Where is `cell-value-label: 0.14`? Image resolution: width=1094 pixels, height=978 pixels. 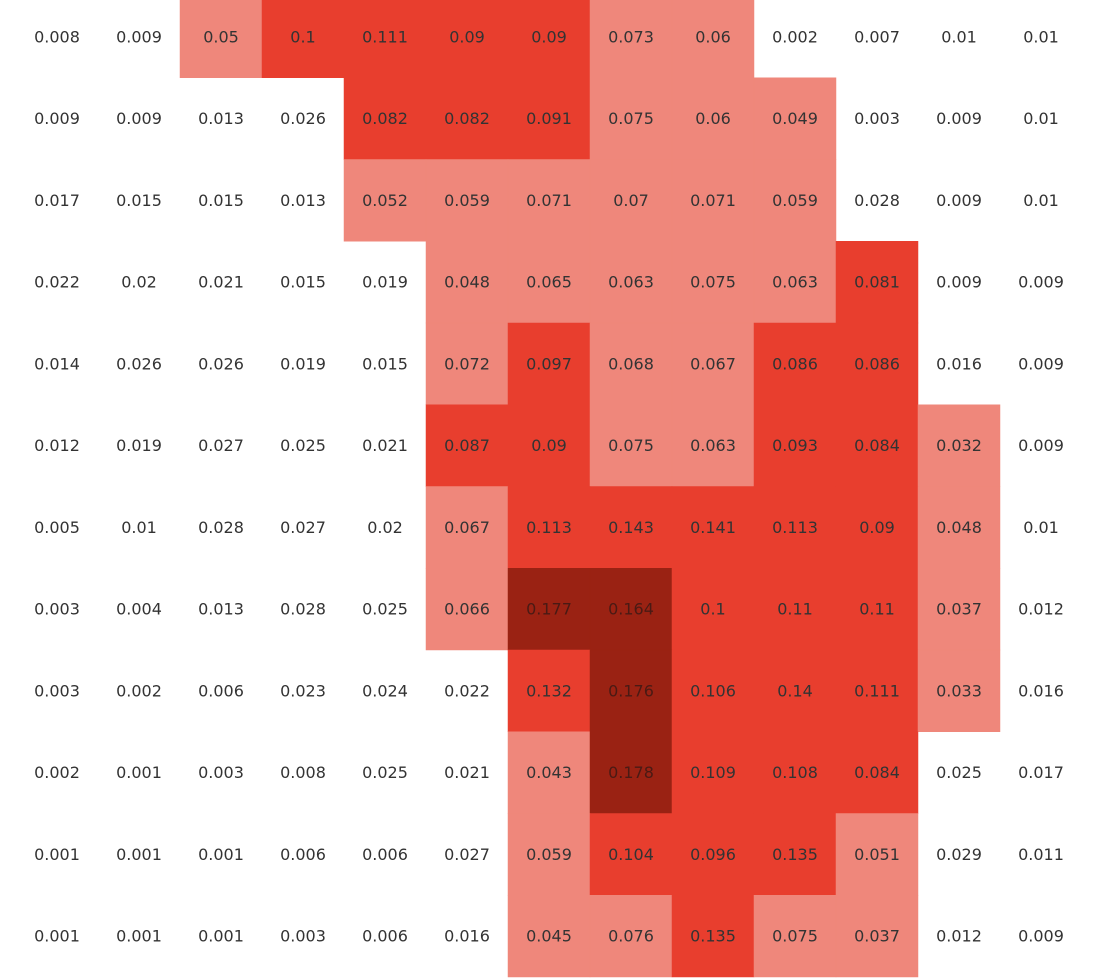 cell-value-label: 0.14 is located at coordinates (795, 690).